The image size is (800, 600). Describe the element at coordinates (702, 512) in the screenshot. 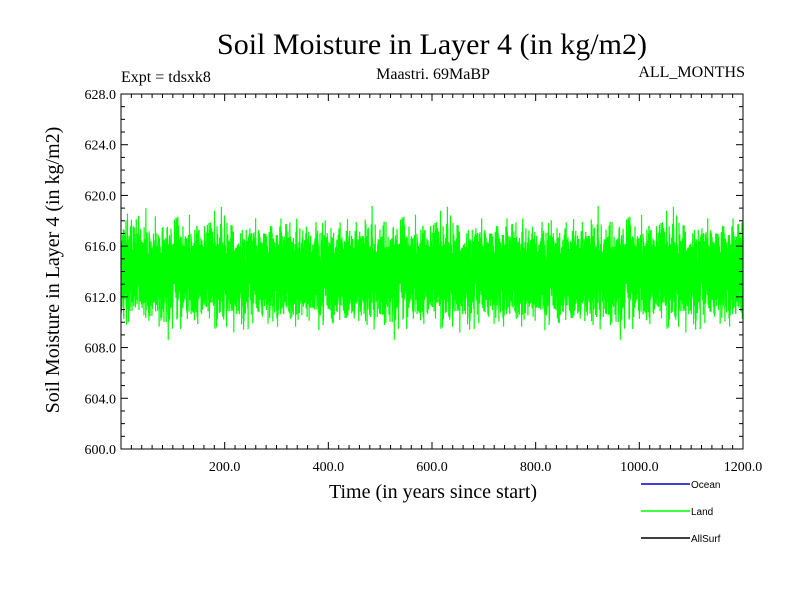

I see `legend-label-land: Land` at that location.